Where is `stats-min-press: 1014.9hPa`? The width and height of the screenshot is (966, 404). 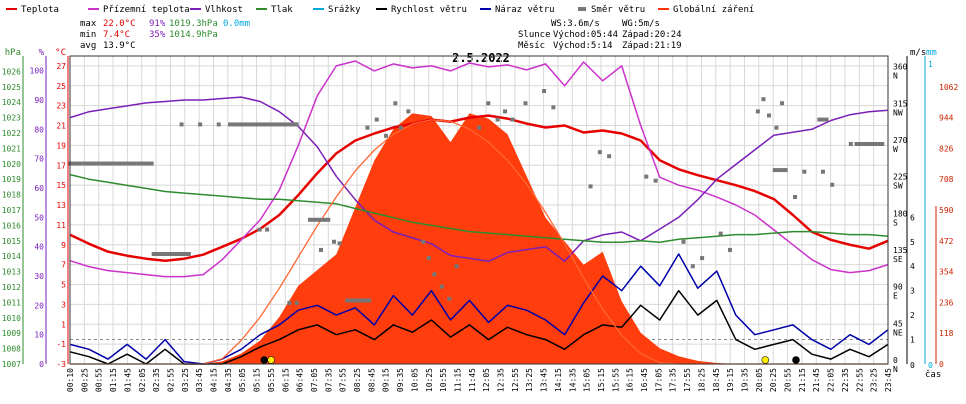 stats-min-press: 1014.9hPa is located at coordinates (193, 35).